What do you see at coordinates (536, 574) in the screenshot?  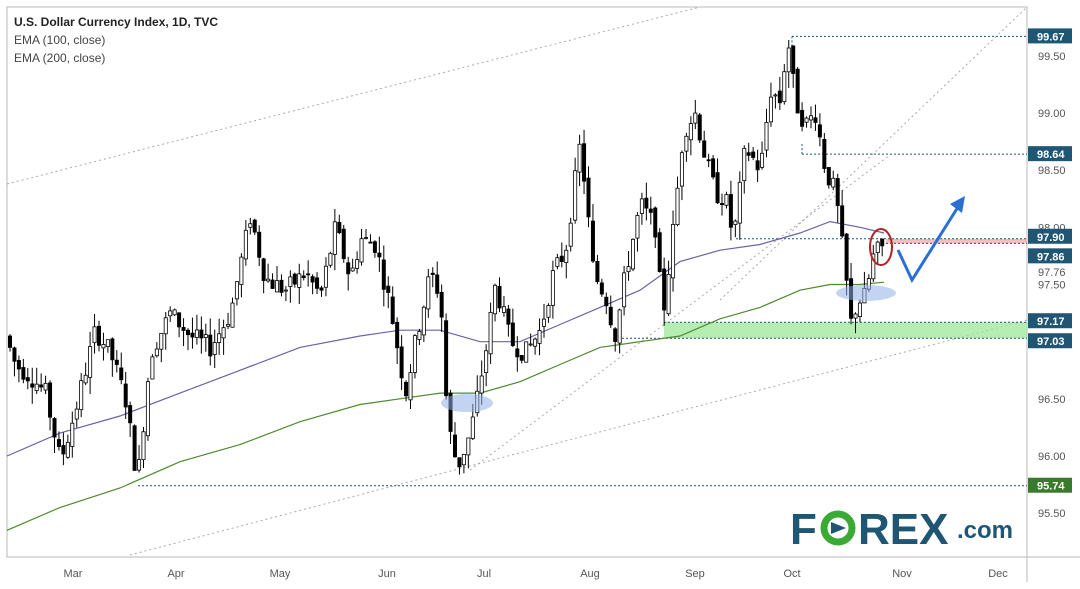 I see `time-axis-ticks: Mar Apr May Jun Jul Aug Sep Oct Nov Dec` at bounding box center [536, 574].